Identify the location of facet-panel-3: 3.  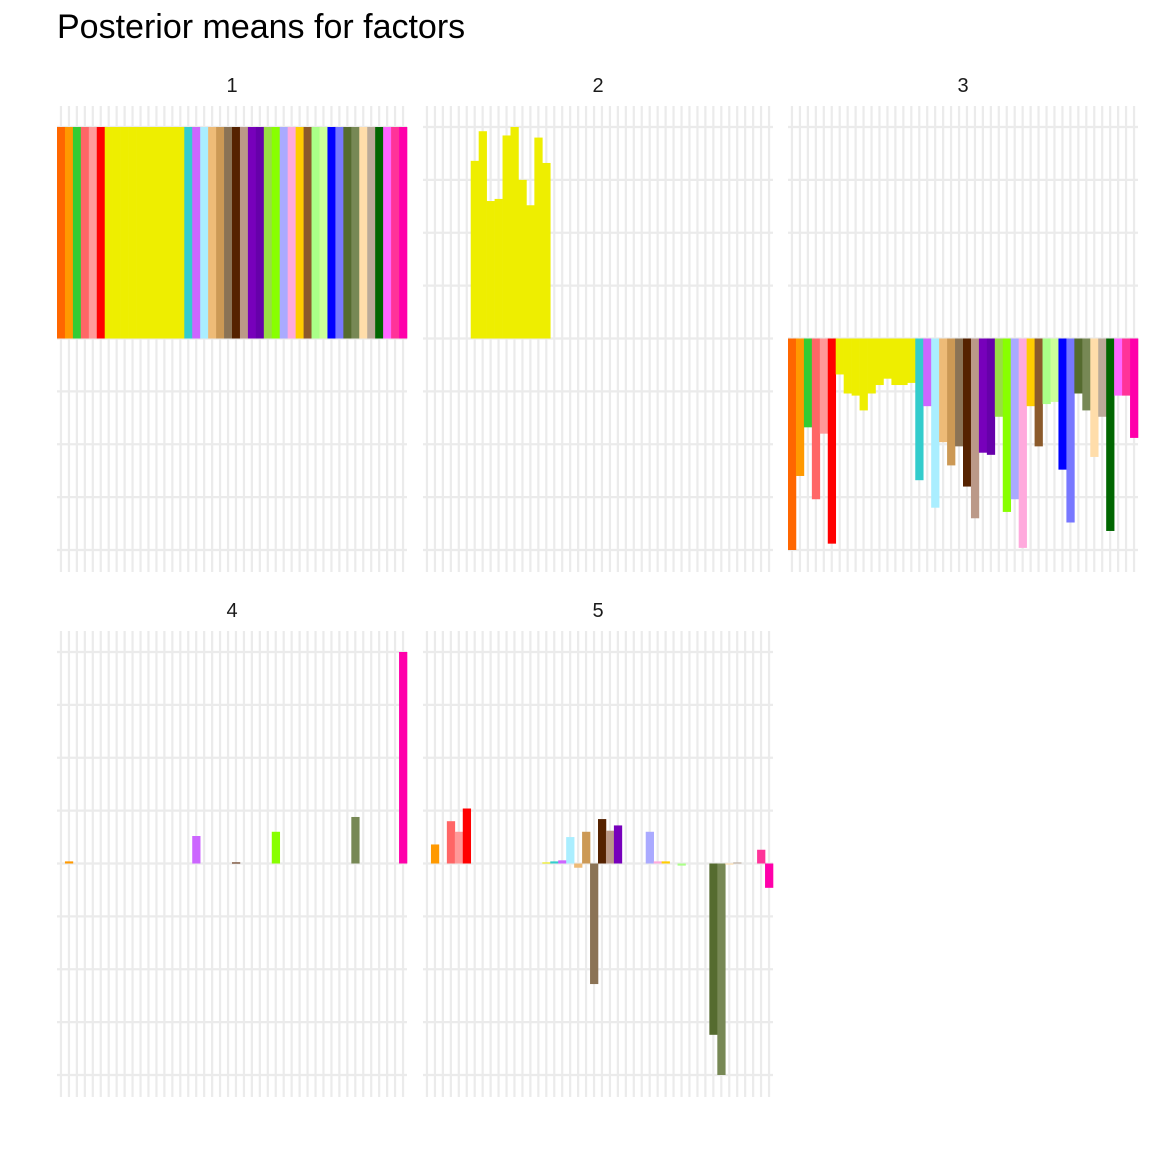
(963, 323).